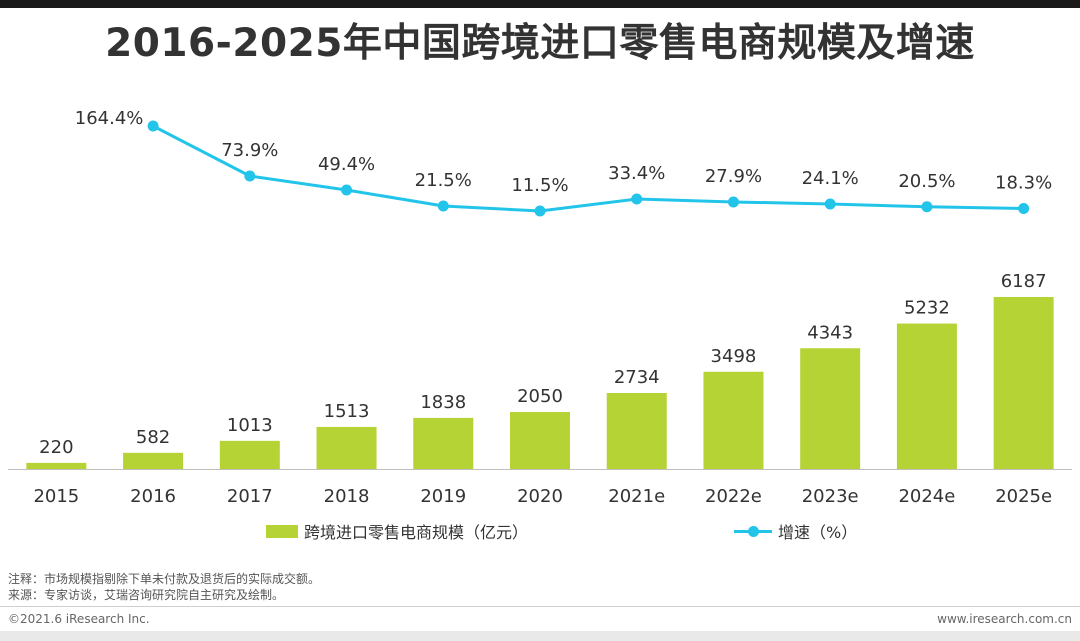  I want to click on bar-value-label: 220, so click(56, 447).